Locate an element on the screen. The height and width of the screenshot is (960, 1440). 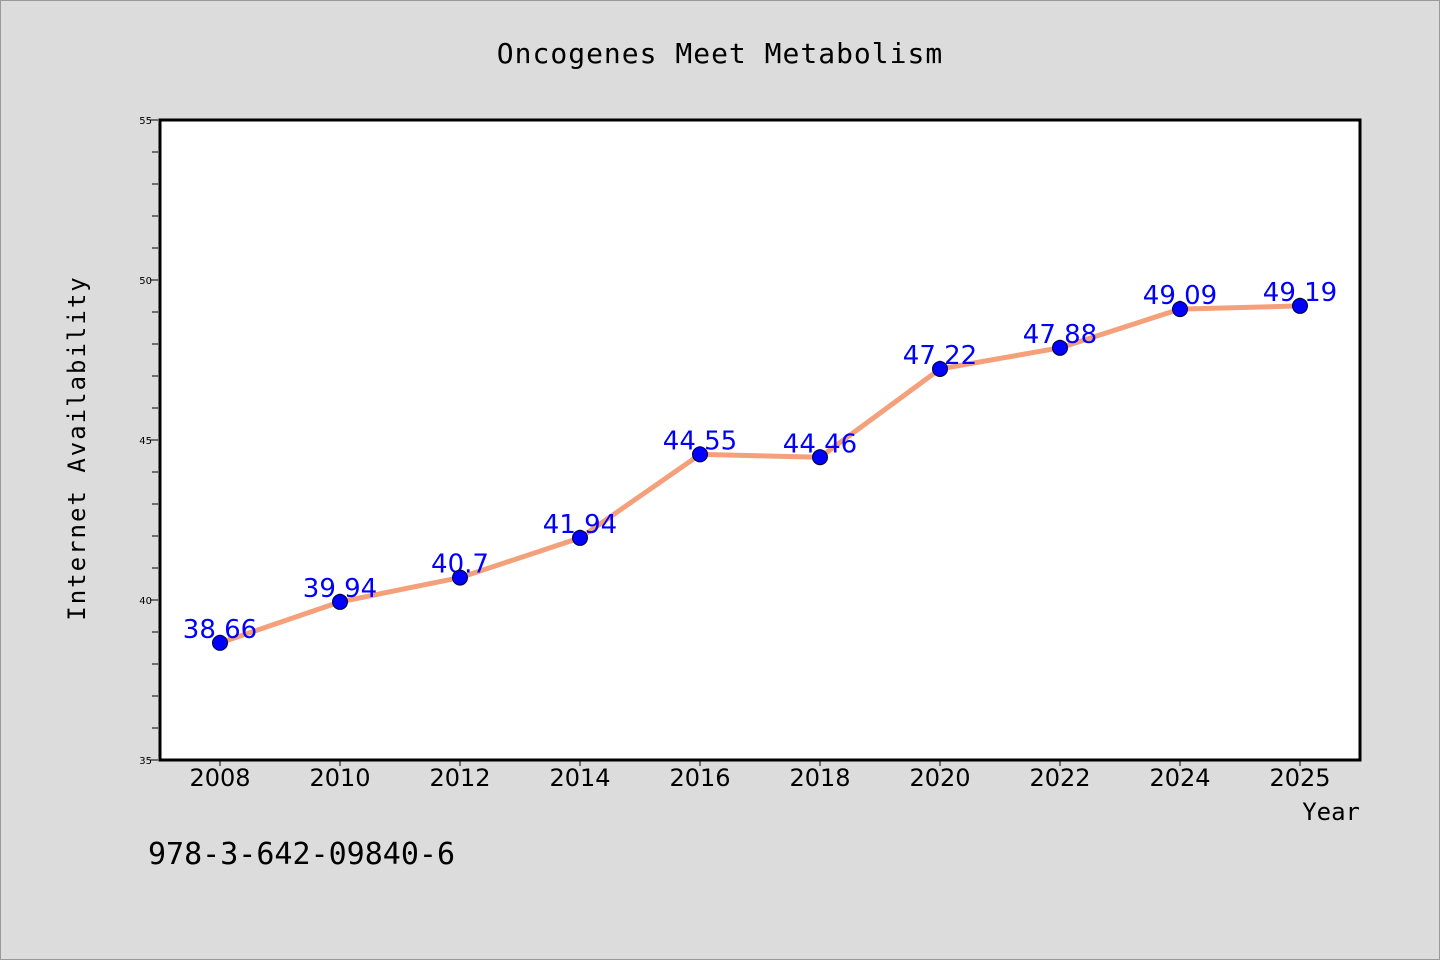
x-tick-label: 2018 is located at coordinates (819, 778).